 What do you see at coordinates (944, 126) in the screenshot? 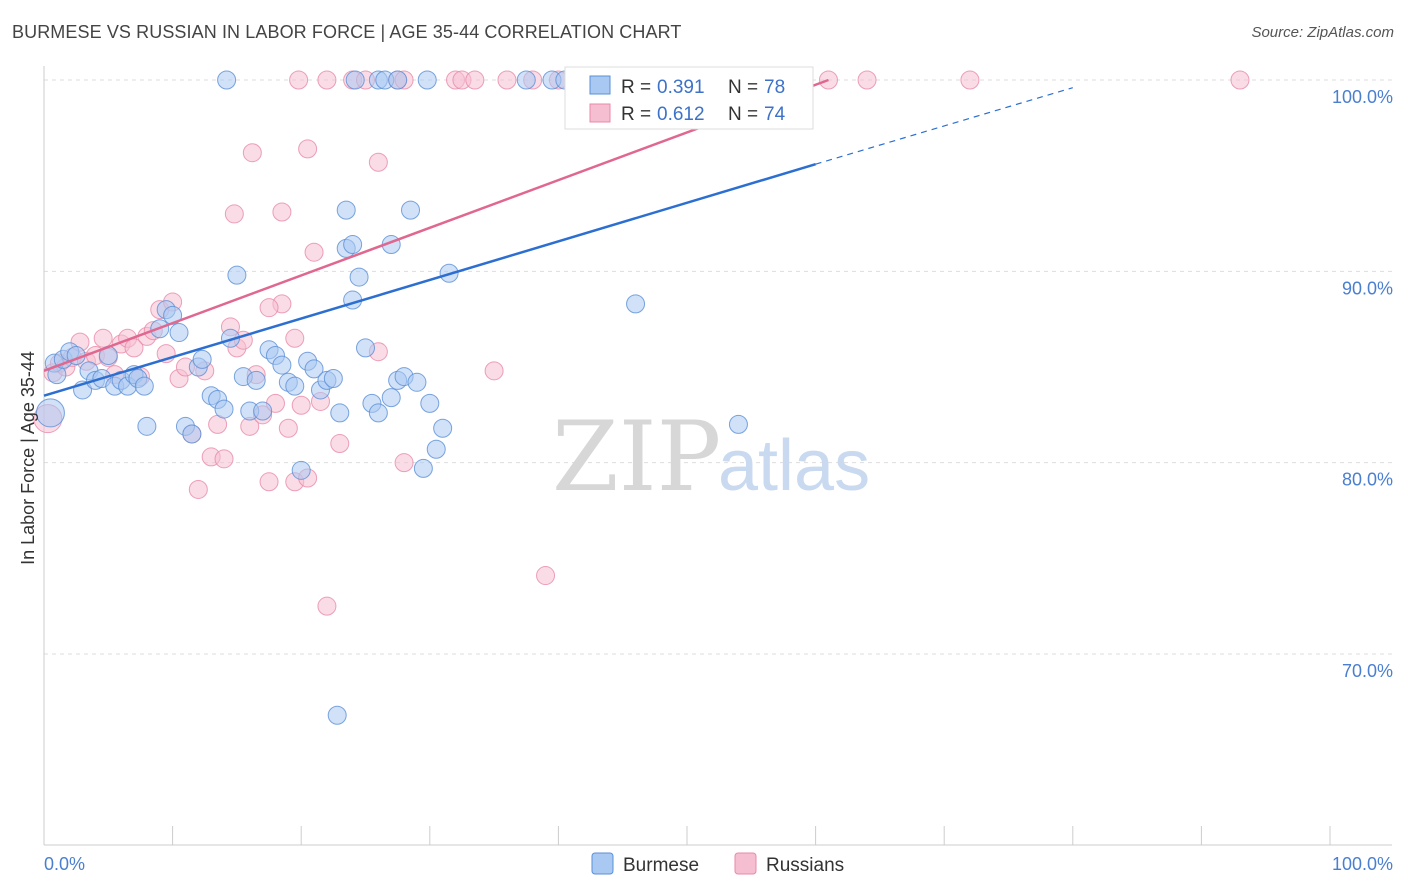
I see `burmese-trend-extension` at bounding box center [944, 126].